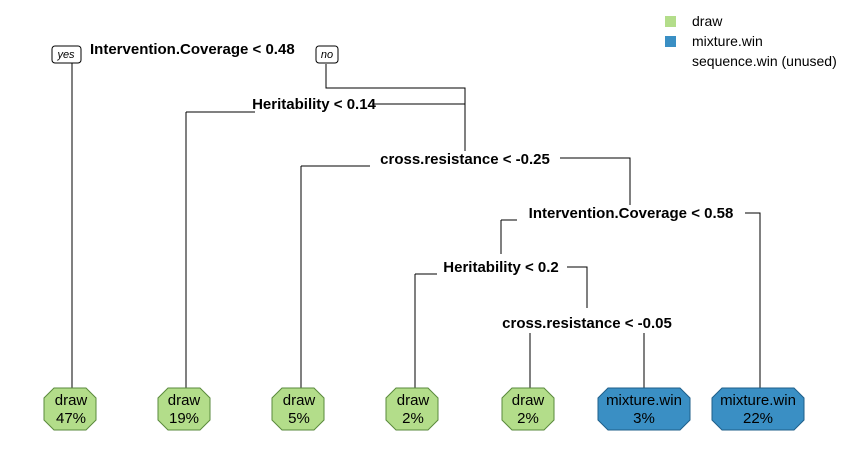  I want to click on no-box: no, so click(327, 54).